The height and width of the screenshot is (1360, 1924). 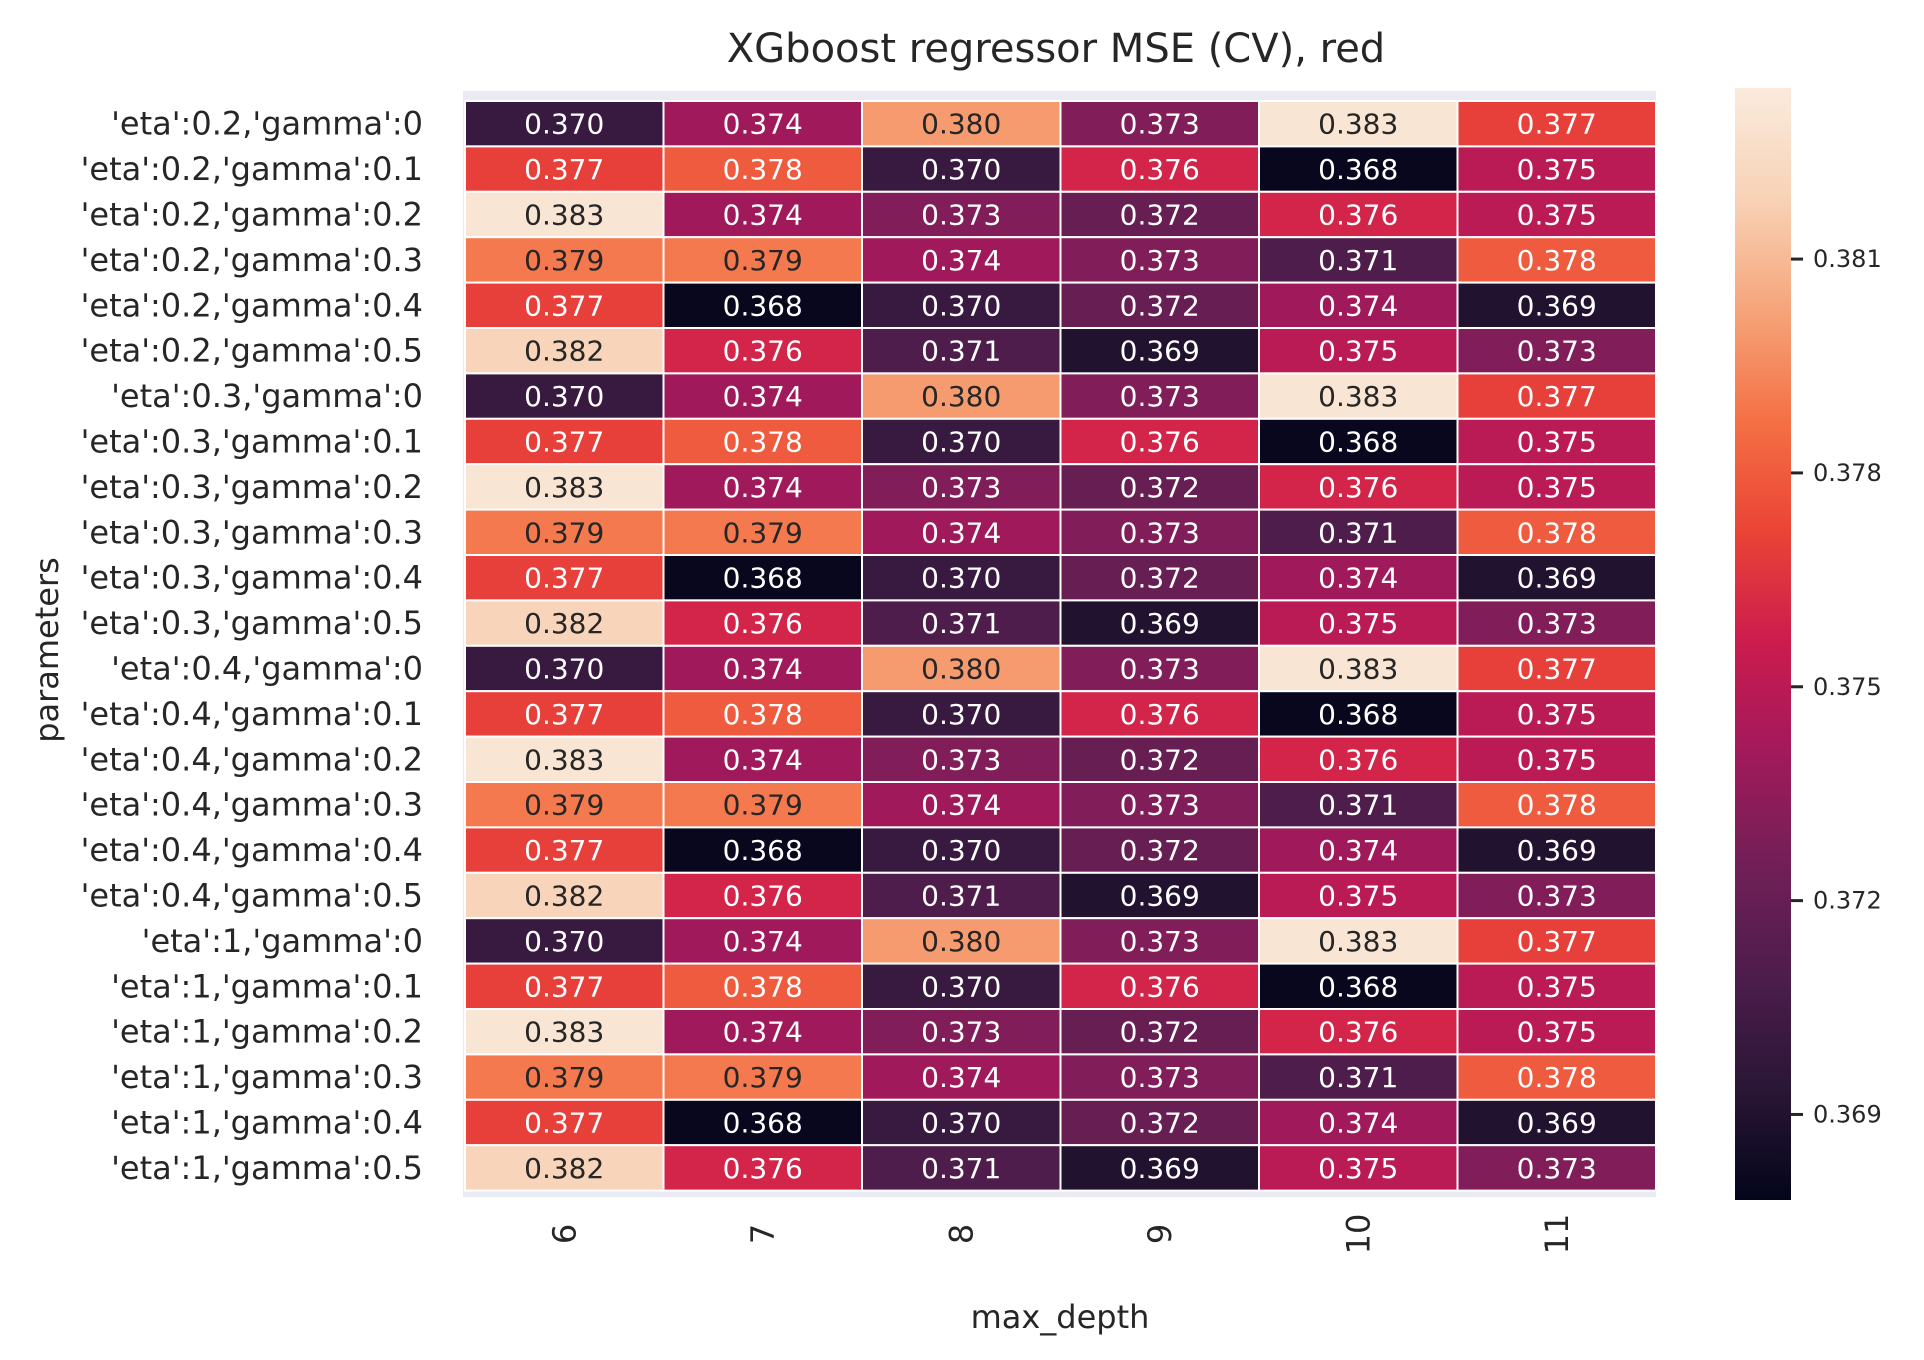 What do you see at coordinates (763, 1077) in the screenshot?
I see `cell-value-label: 0.379` at bounding box center [763, 1077].